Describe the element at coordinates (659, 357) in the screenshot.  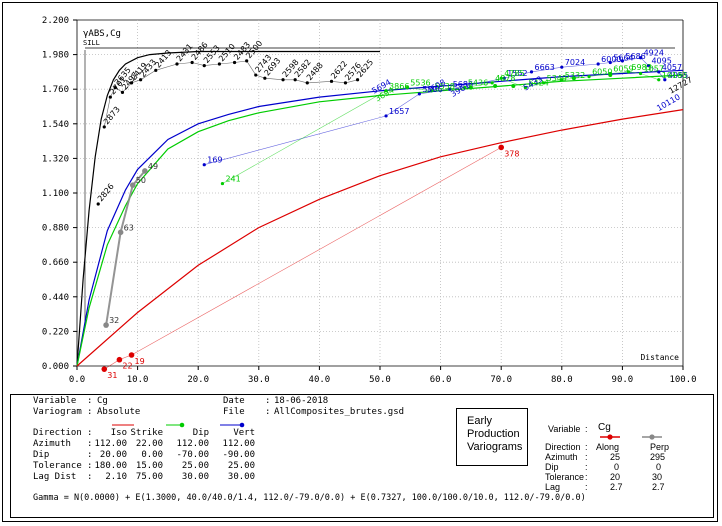
I see `x-axis-label: Distance` at that location.